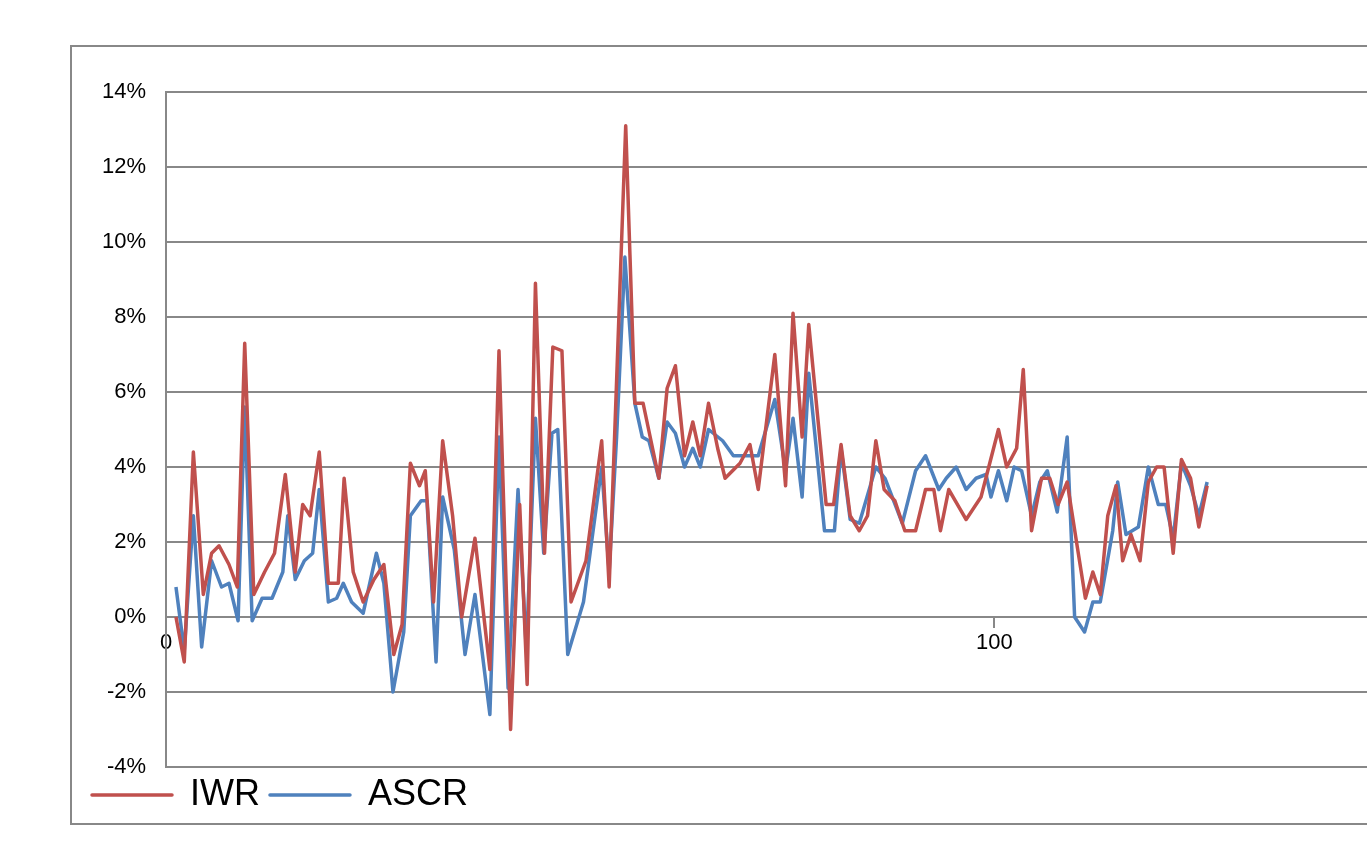 The height and width of the screenshot is (841, 1367). I want to click on legend-label: IWR, so click(225, 792).